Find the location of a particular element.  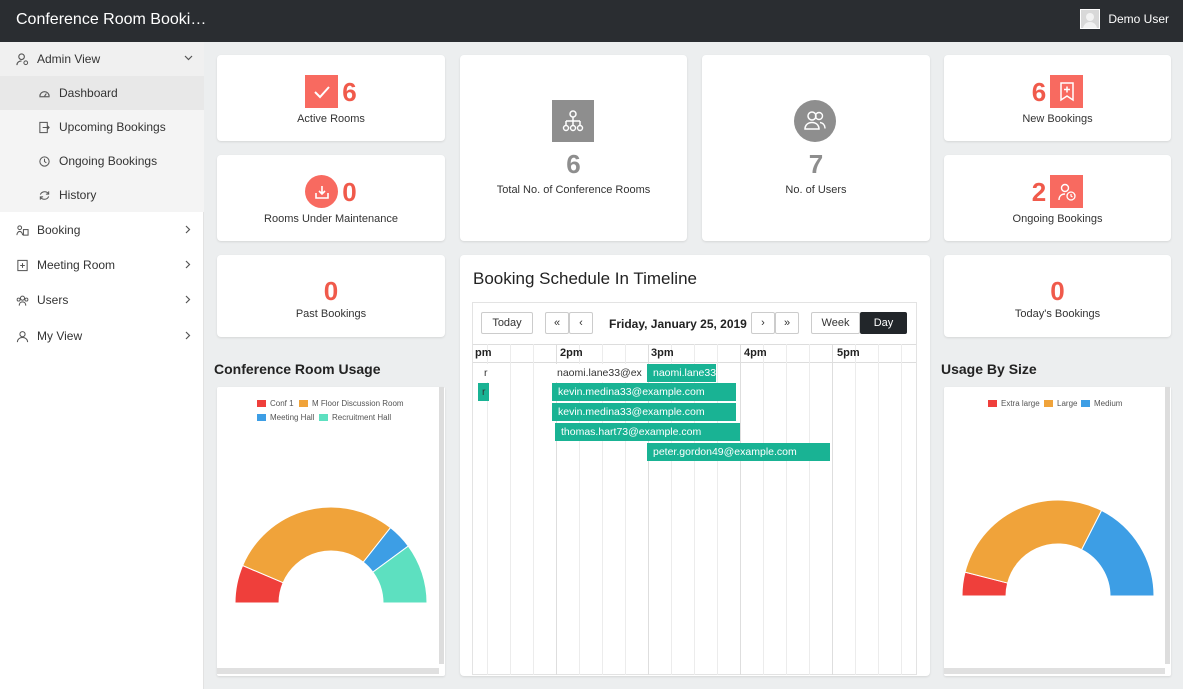

sidebar-item-dashboard: Dashboard is located at coordinates (102, 93).